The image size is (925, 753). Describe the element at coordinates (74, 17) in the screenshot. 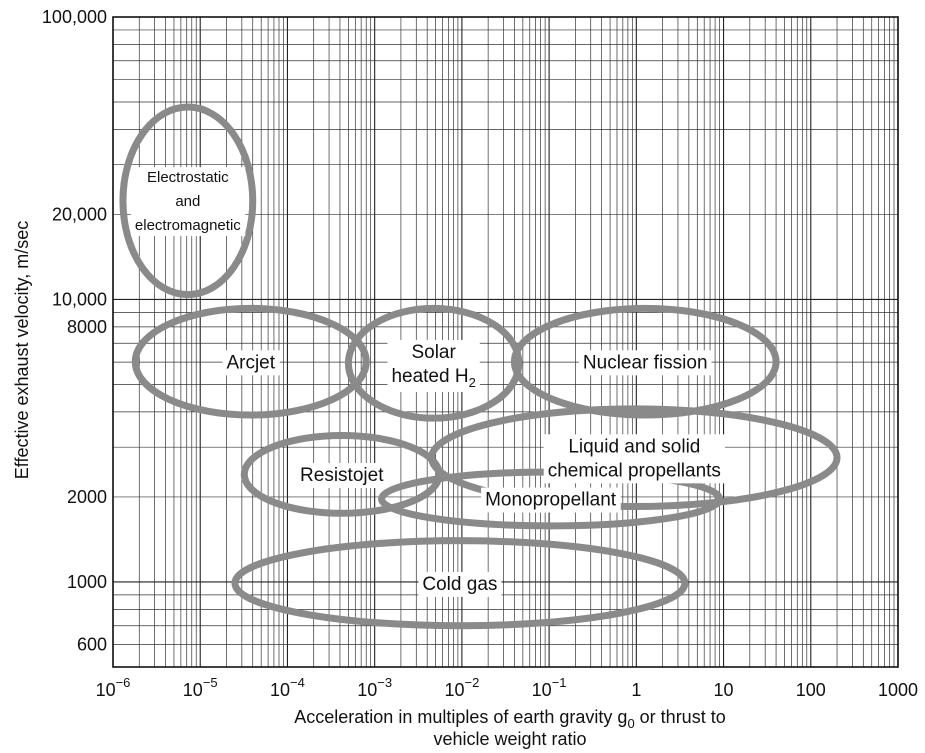

I see `y-tick-label: 100,000` at that location.